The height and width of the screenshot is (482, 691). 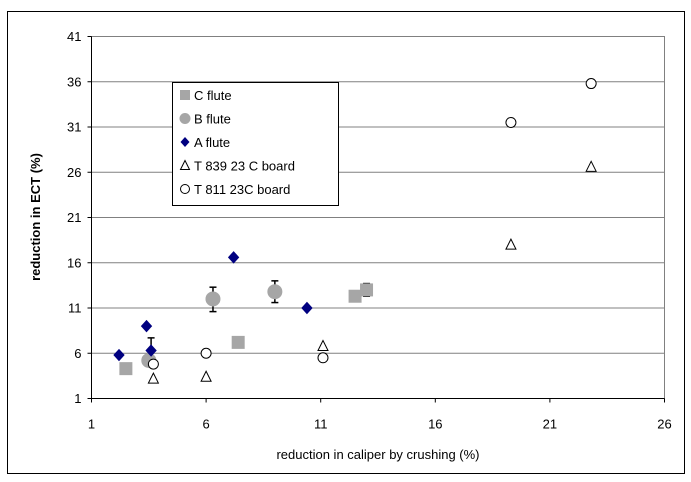 What do you see at coordinates (74, 217) in the screenshot?
I see `y-tick-label: 21` at bounding box center [74, 217].